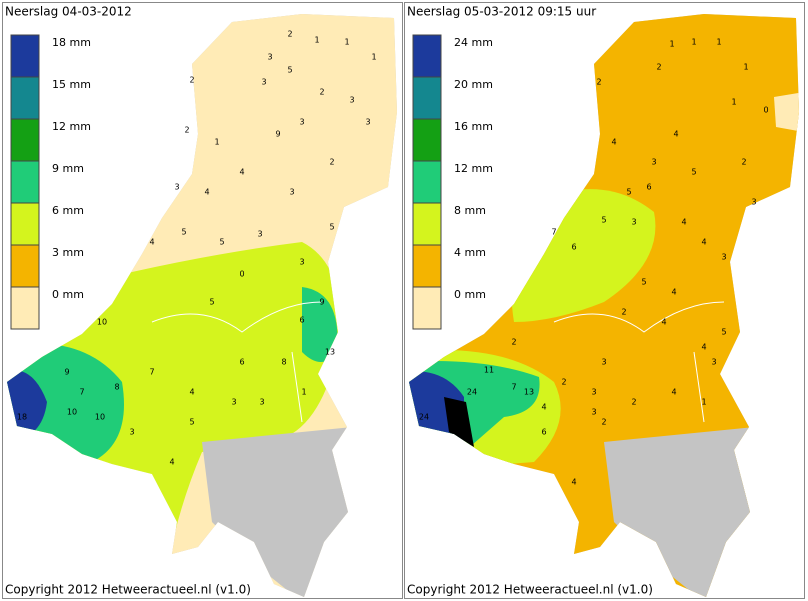 This screenshot has width=808, height=601. What do you see at coordinates (116, 387) in the screenshot?
I see `station-value: 8` at bounding box center [116, 387].